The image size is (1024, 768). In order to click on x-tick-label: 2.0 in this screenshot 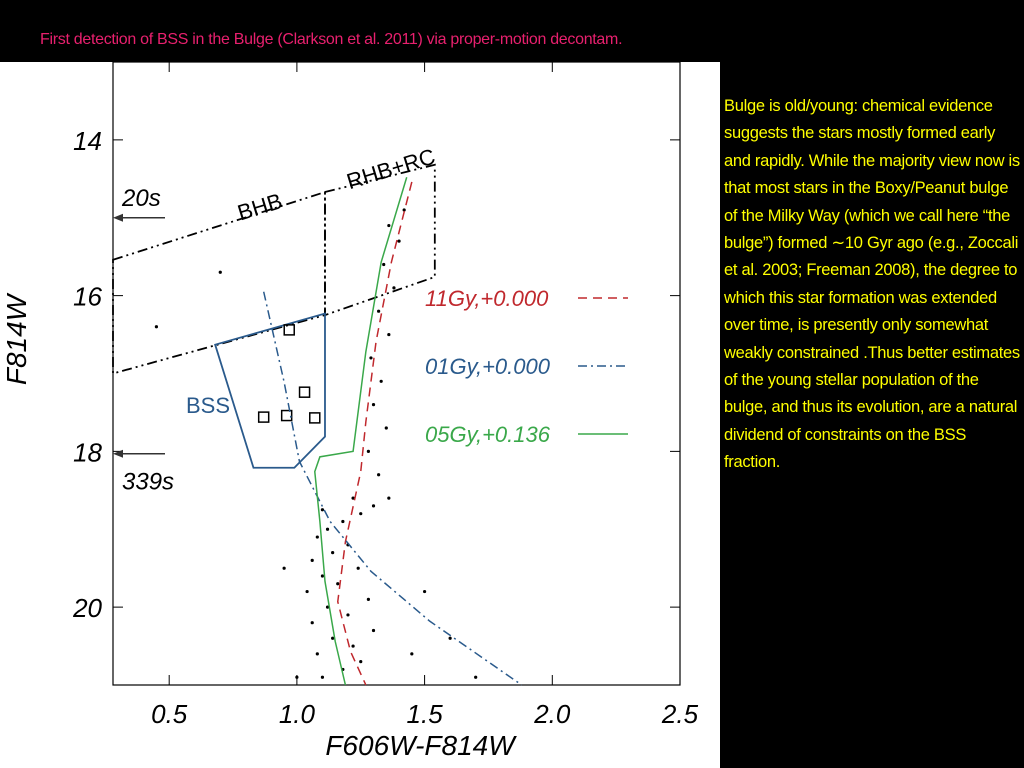, I will do `click(552, 714)`.